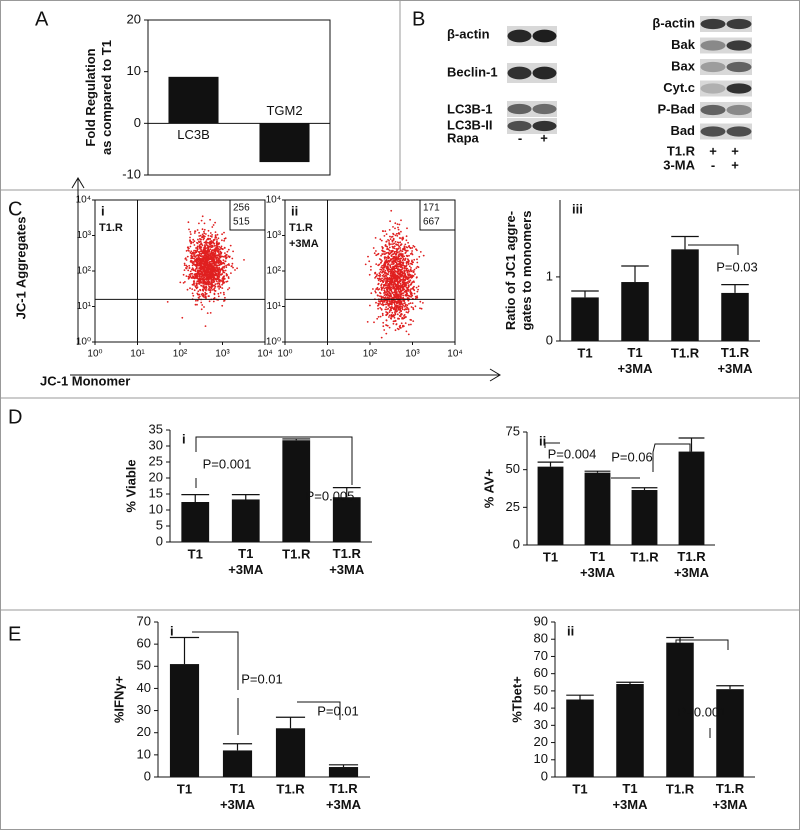  Describe the element at coordinates (544, 775) in the screenshot. I see `y-tick-label: 0` at that location.